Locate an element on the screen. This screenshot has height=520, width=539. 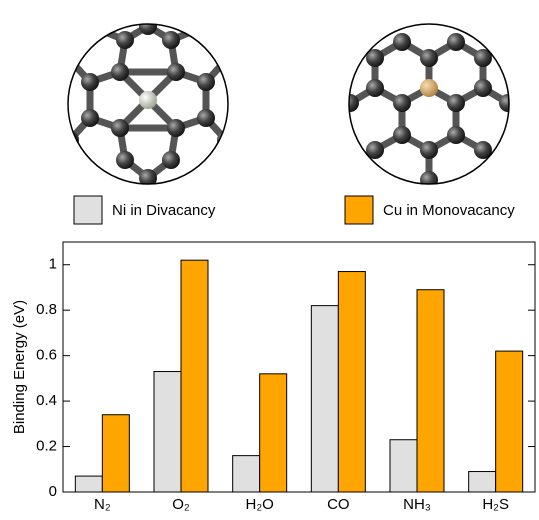
cu-structure is located at coordinates (429, 108).